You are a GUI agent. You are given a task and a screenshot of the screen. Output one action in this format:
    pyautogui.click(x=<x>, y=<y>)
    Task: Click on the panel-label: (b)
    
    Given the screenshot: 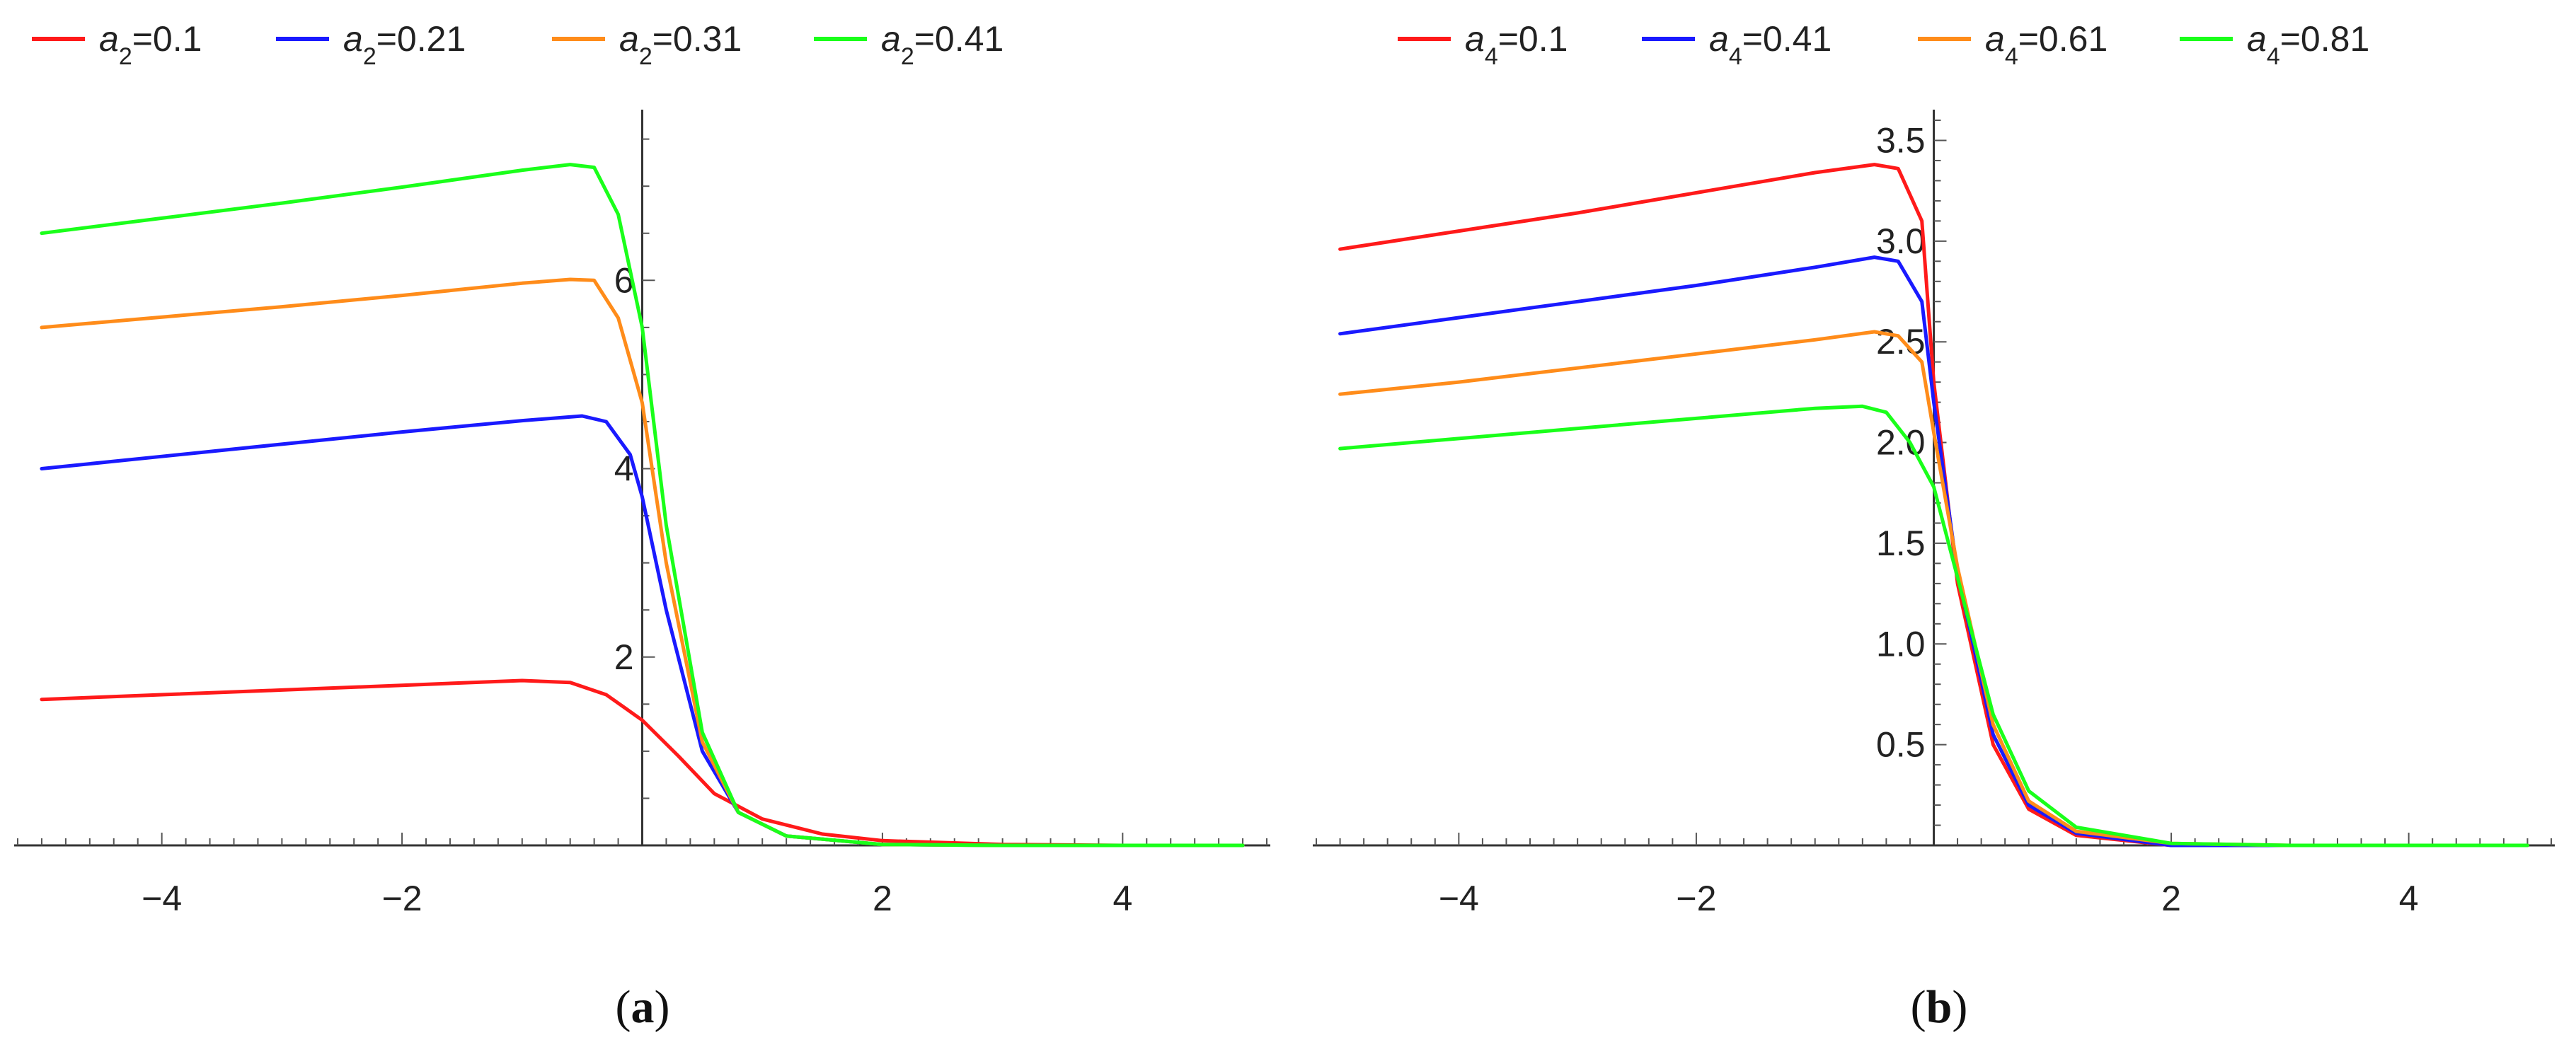 What is the action you would take?
    pyautogui.click(x=1939, y=1007)
    